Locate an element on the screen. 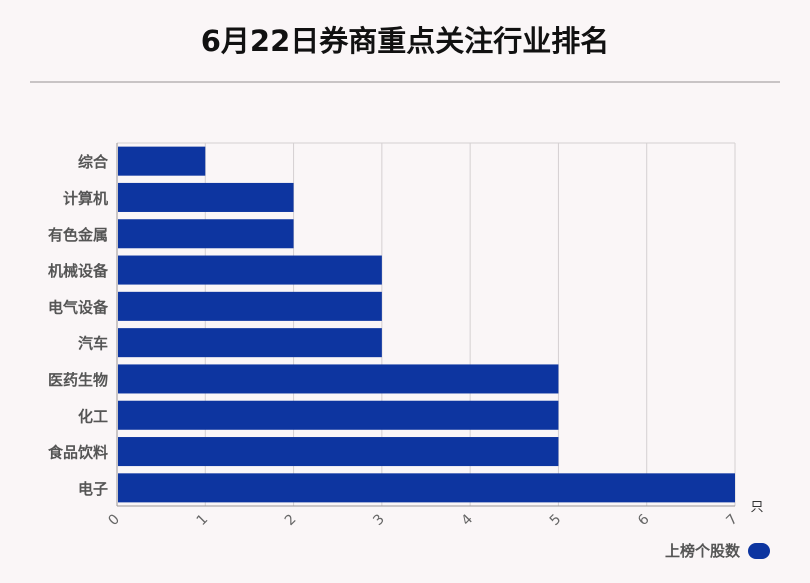  legend-label: 上榜个股数 is located at coordinates (702, 551).